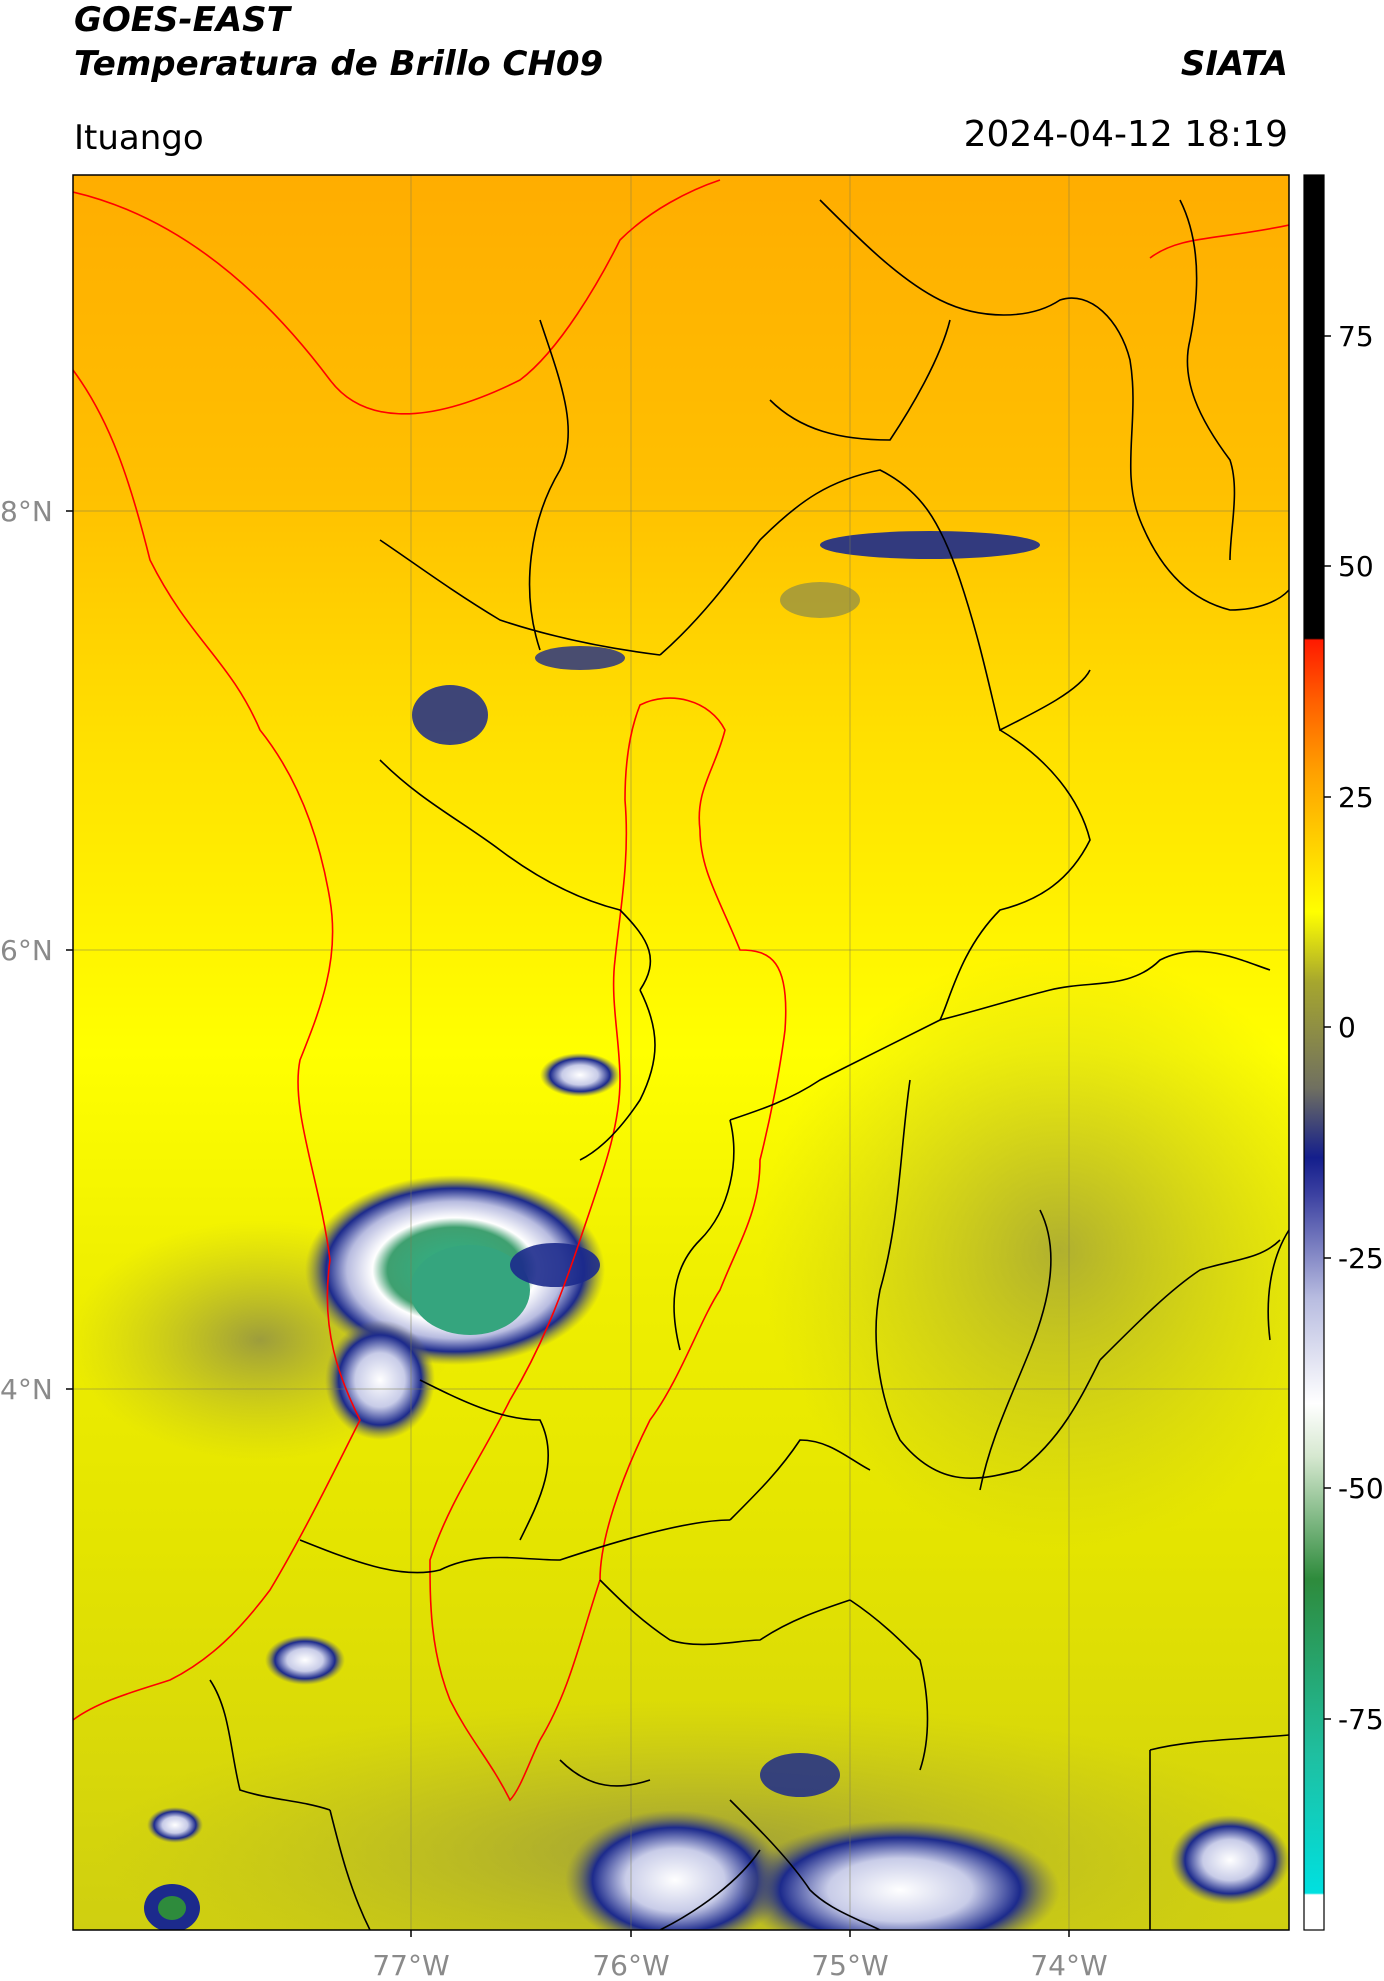 The image size is (1384, 1981). Describe the element at coordinates (849, 1965) in the screenshot. I see `lon-label-75w: 75°W` at that location.